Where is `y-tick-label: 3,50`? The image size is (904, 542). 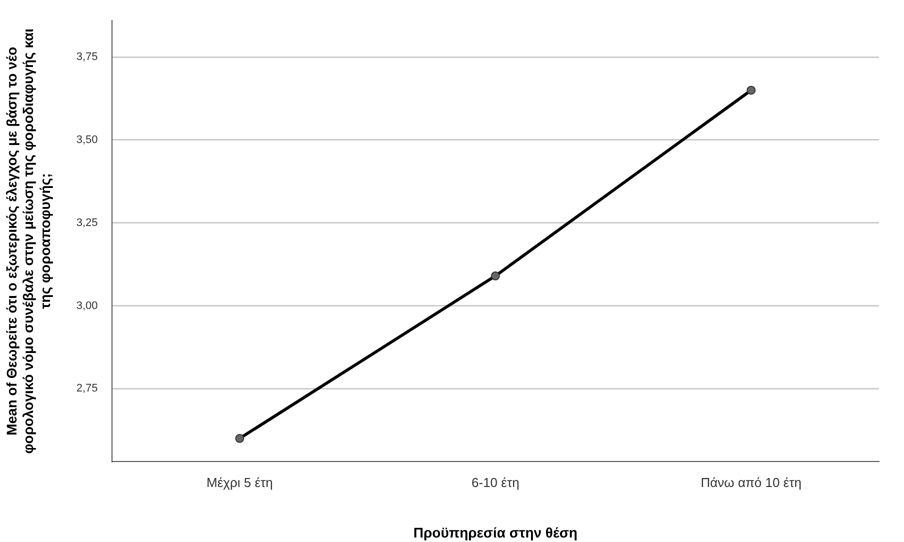 y-tick-label: 3,50 is located at coordinates (87, 140).